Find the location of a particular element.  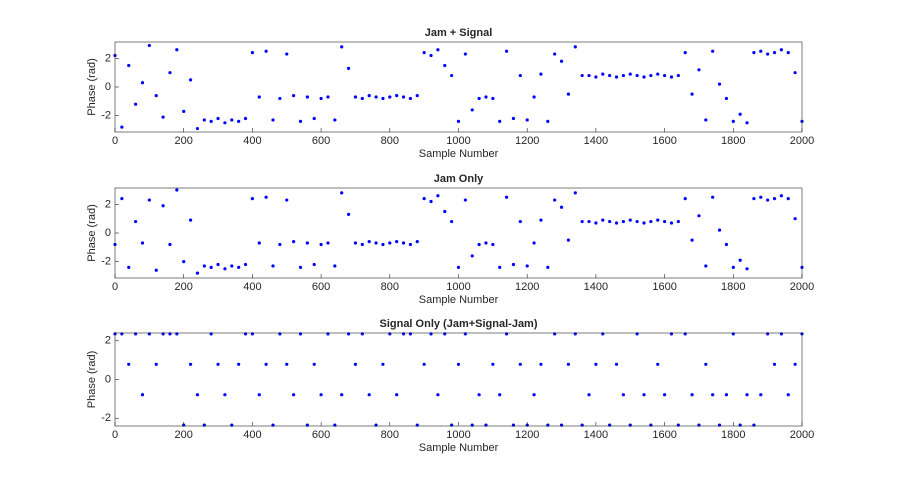

x-axis-label: Sample Number is located at coordinates (459, 300).